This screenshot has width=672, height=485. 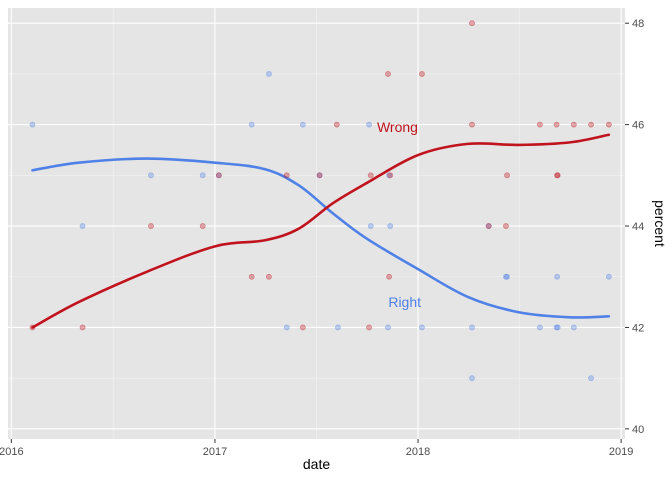 I want to click on series-labels: Right Wrong, so click(x=399, y=214).